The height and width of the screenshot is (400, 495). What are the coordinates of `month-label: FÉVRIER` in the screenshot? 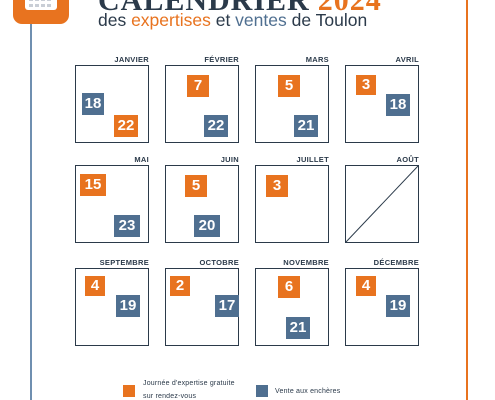 It's located at (221, 59).